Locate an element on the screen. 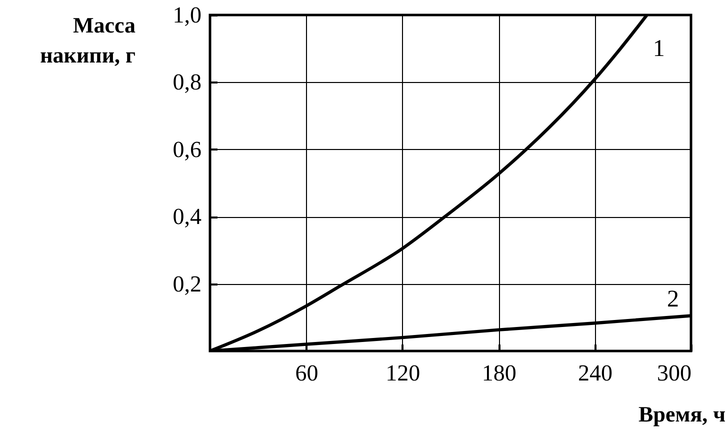 The height and width of the screenshot is (442, 726). y-axis-title: Масса накипи, г is located at coordinates (88, 40).